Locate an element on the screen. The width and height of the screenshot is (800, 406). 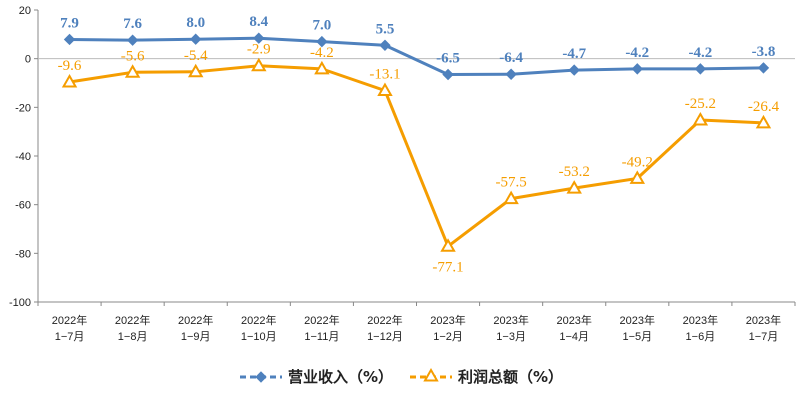
profit-data-label: -53.2 is located at coordinates (574, 172).